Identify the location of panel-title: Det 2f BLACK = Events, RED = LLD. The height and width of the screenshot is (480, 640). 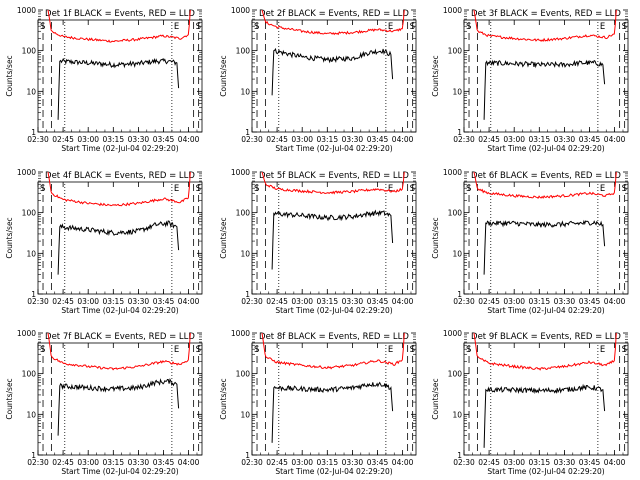
(334, 14).